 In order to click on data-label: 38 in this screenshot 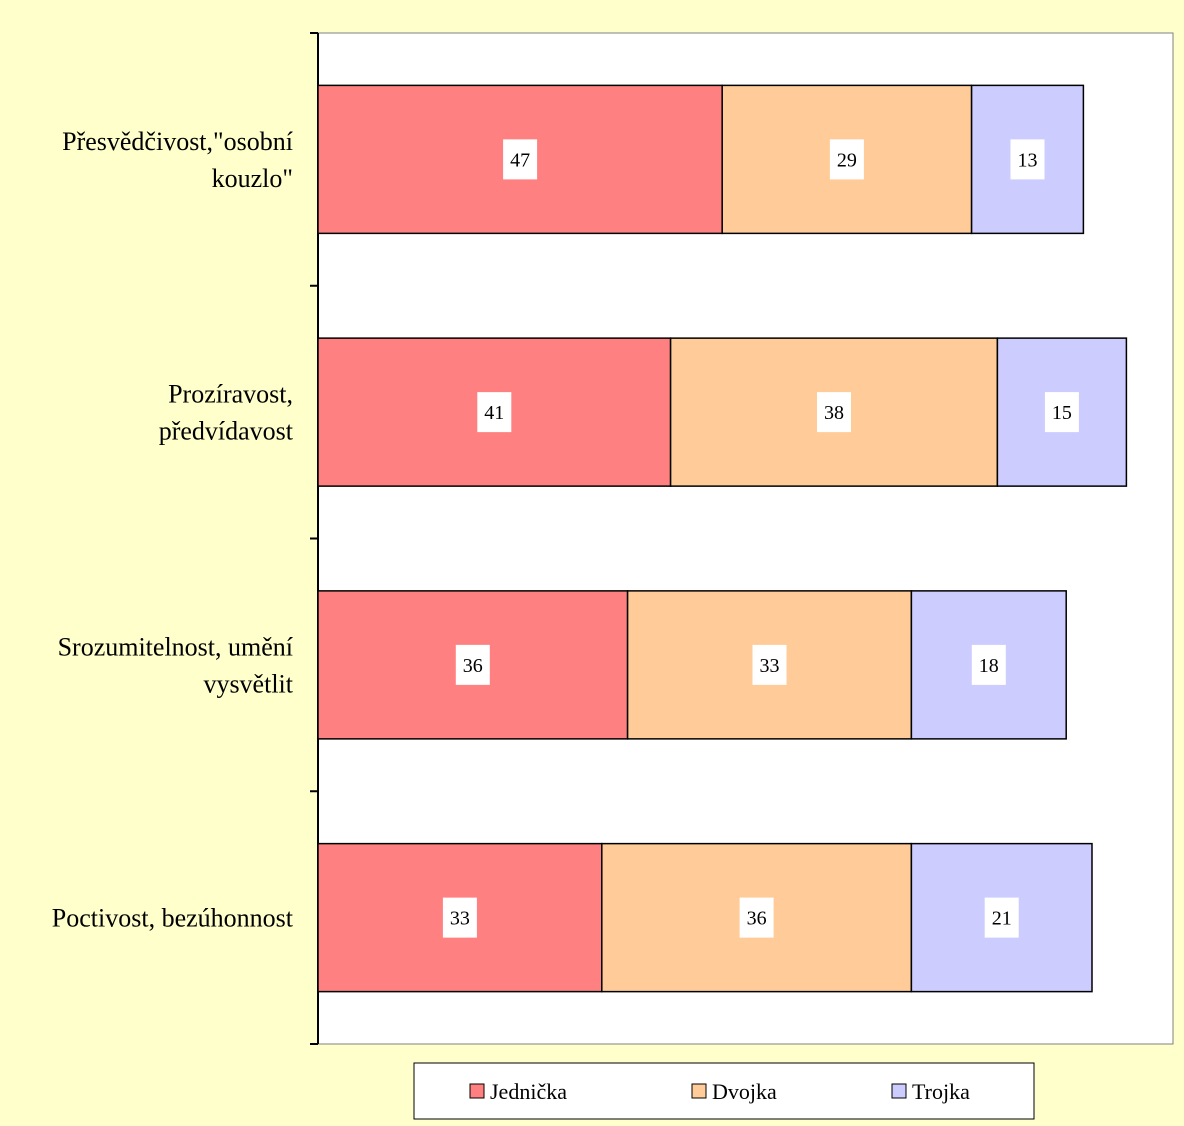, I will do `click(834, 413)`.